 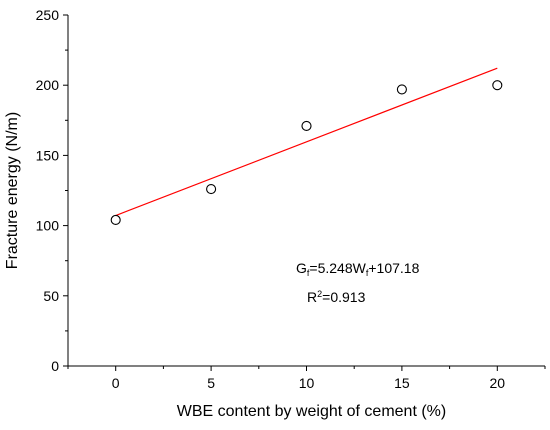 I want to click on y-tick-label: 200, so click(x=48, y=85).